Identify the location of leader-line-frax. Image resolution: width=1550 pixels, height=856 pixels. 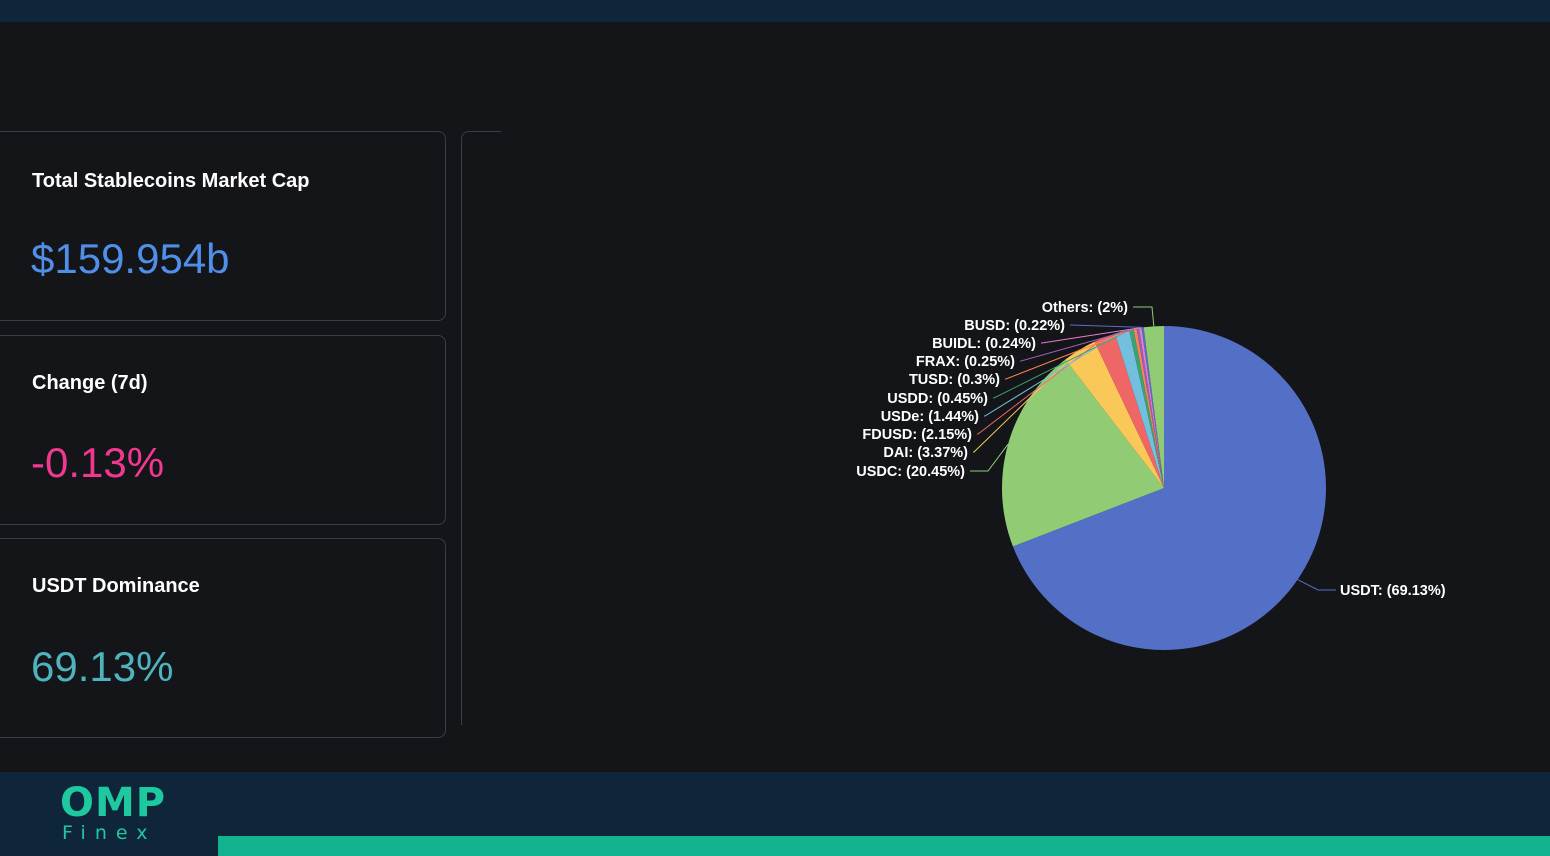
(1079, 344).